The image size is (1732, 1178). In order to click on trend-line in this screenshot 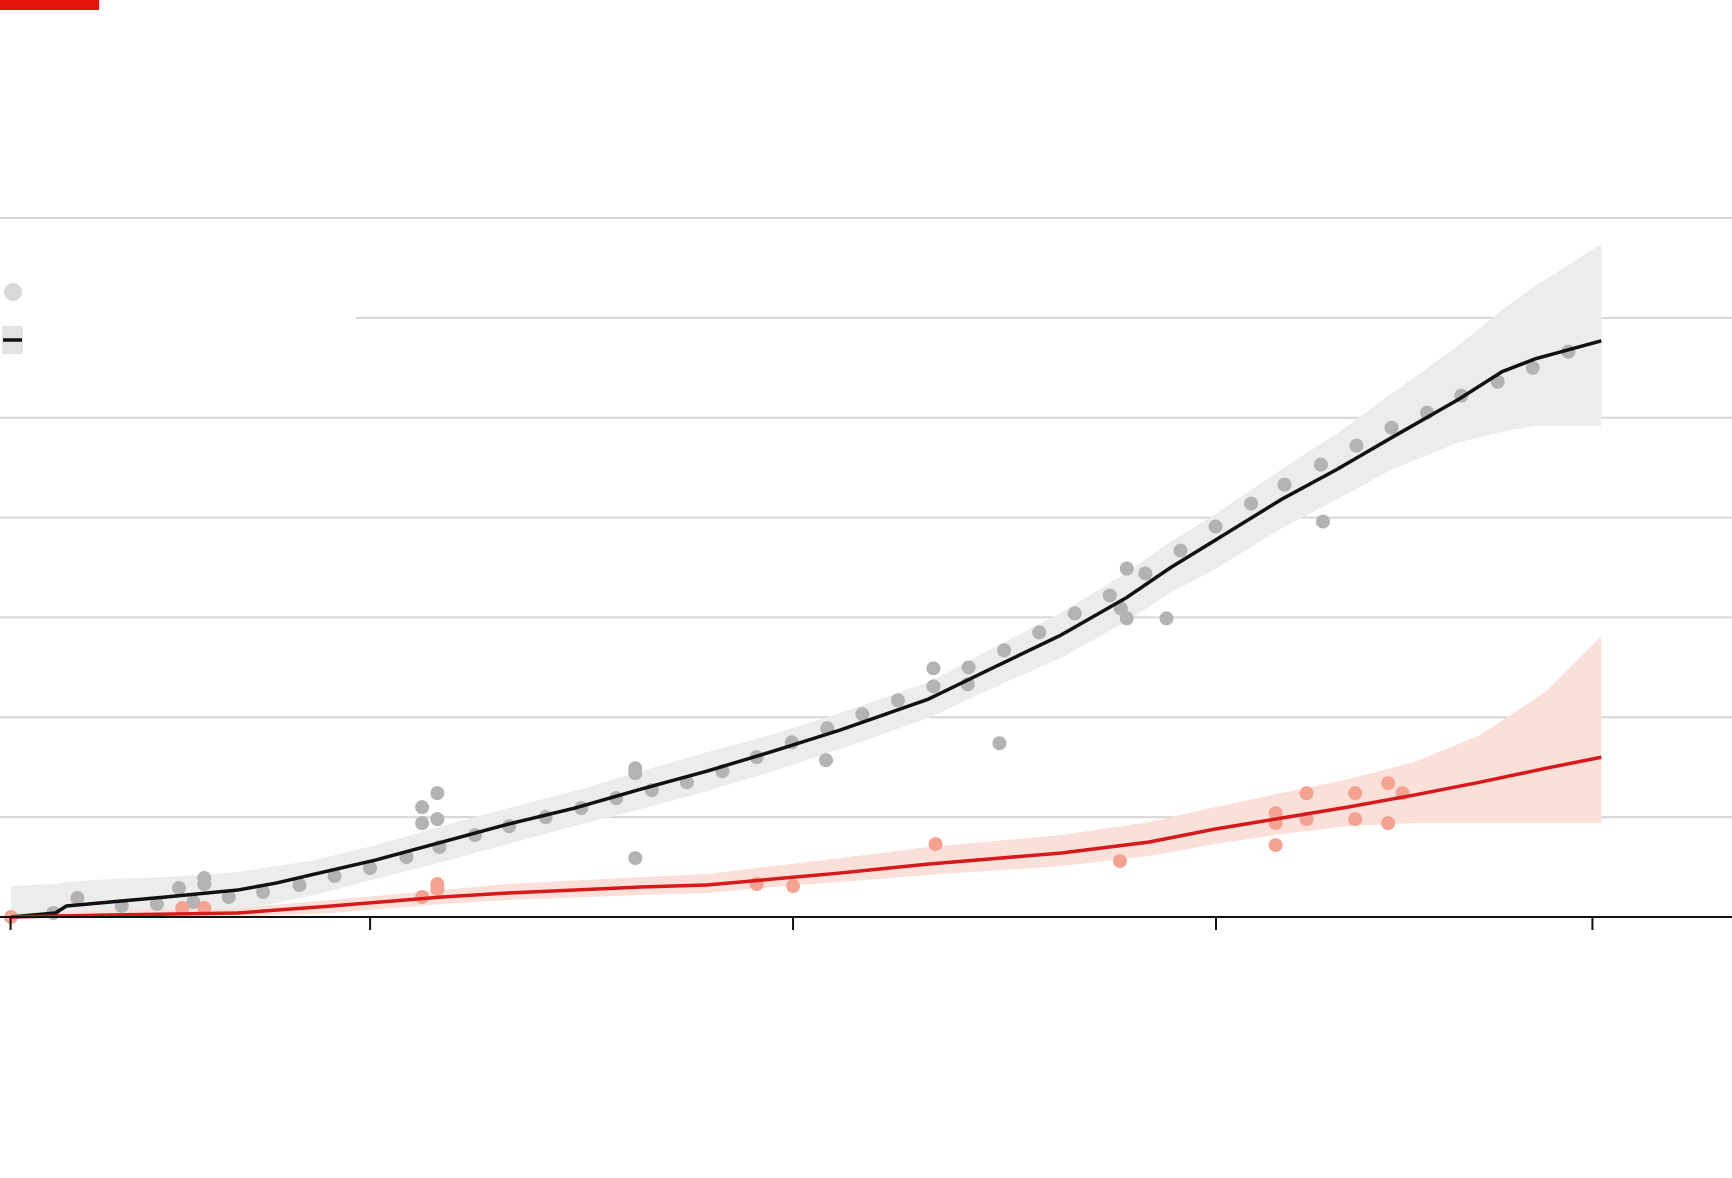, I will do `click(806, 837)`.